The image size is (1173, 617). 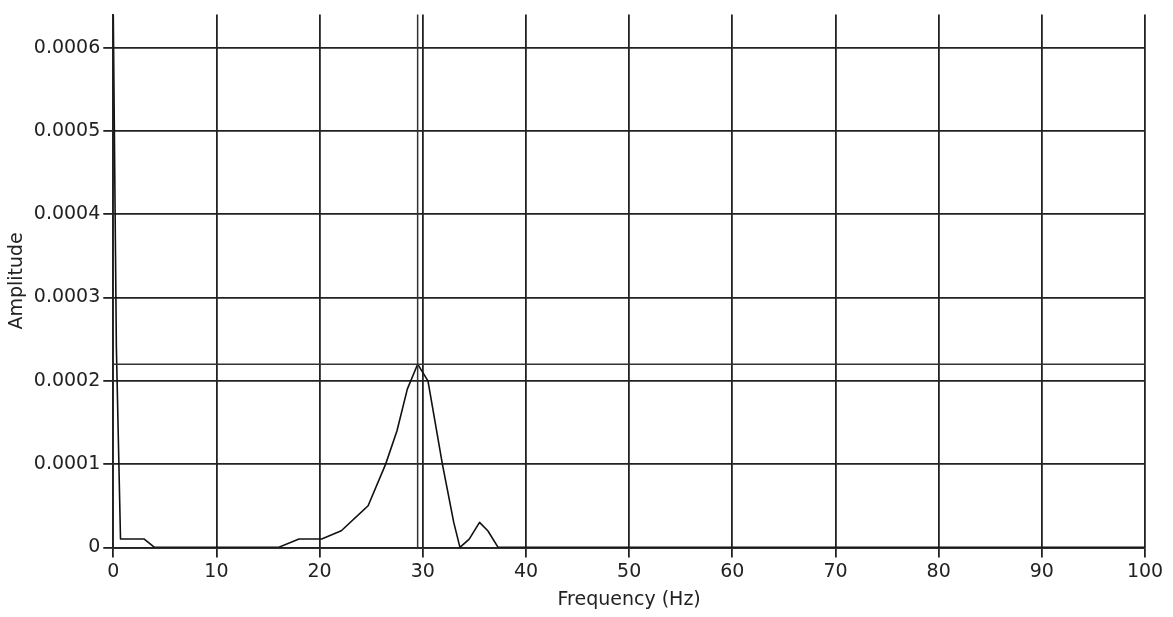 I want to click on y-tick-label: 0.0002, so click(x=67, y=378).